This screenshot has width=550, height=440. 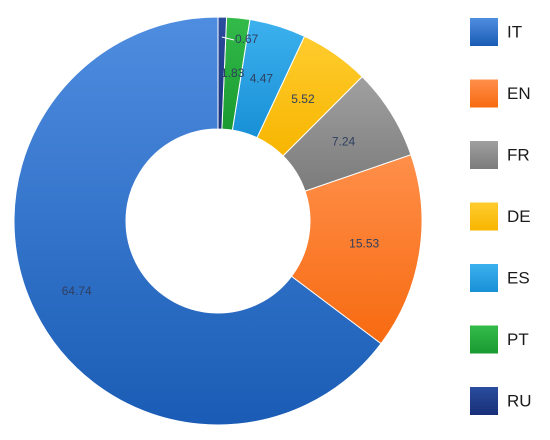 What do you see at coordinates (484, 32) in the screenshot?
I see `legend-swatch-it` at bounding box center [484, 32].